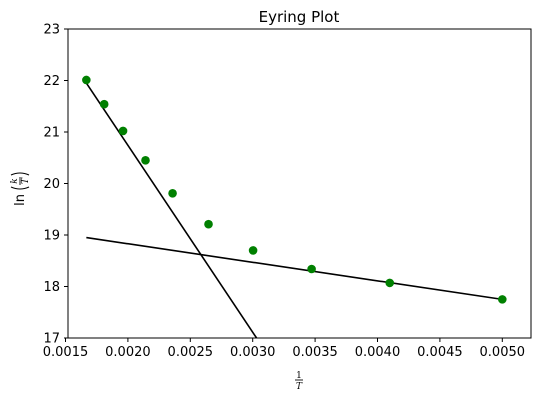 This screenshot has height=401, width=541. What do you see at coordinates (378, 352) in the screenshot?
I see `x-tick-label: 0.0040` at bounding box center [378, 352].